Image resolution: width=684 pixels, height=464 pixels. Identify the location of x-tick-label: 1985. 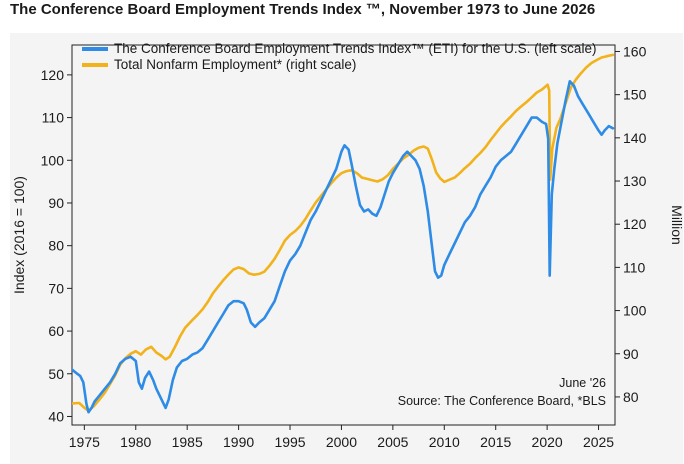
(187, 442).